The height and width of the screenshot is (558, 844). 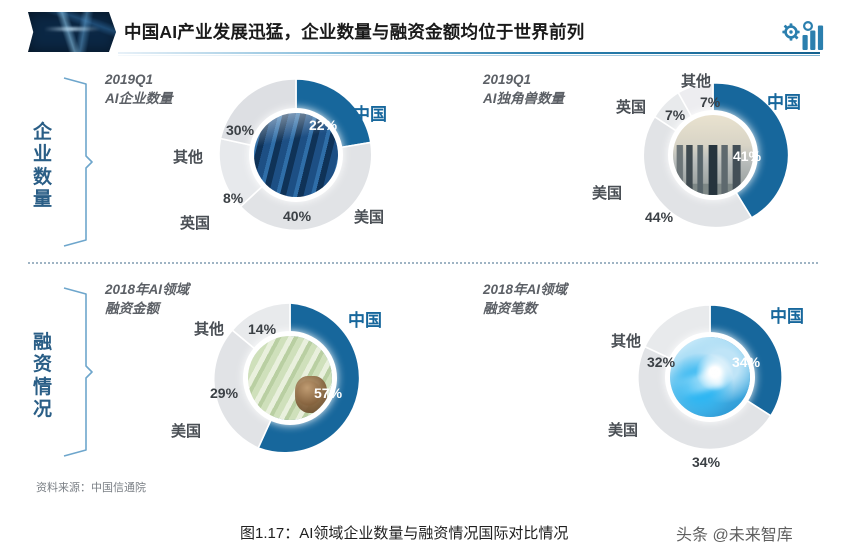 I want to click on bracket-label-financing: 融资情况, so click(x=42, y=376).